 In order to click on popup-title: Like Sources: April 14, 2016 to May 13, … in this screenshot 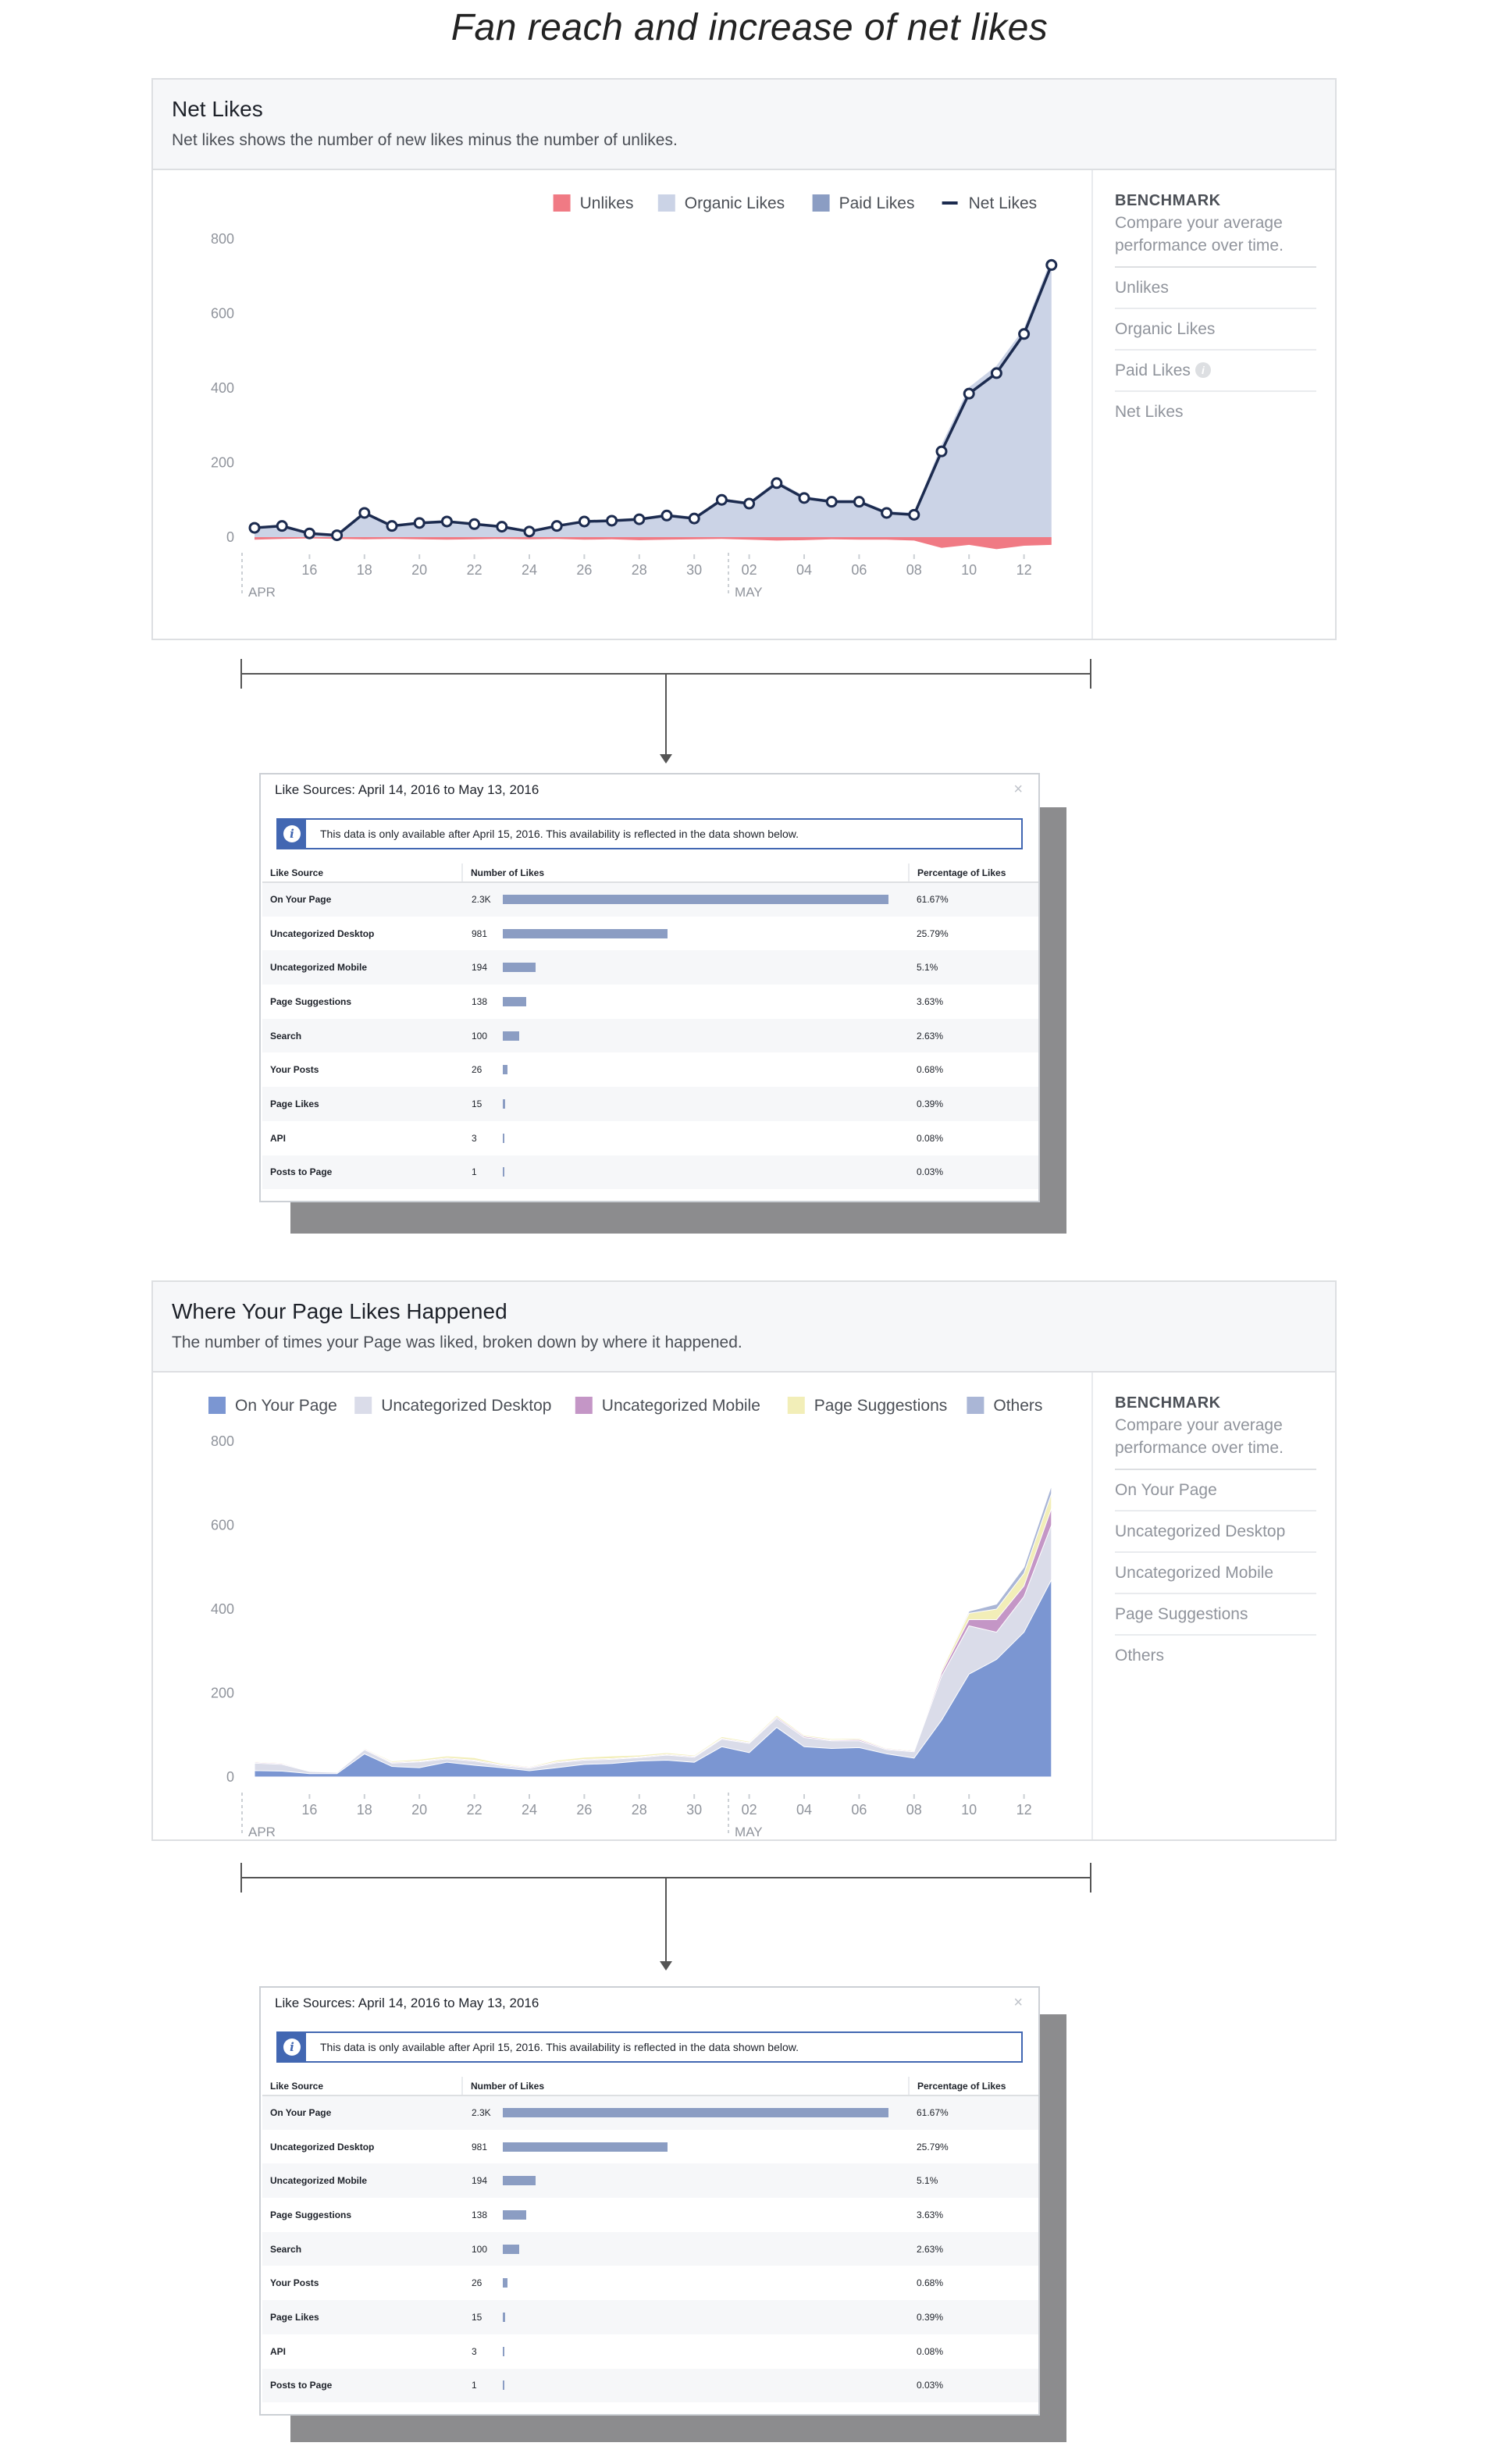, I will do `click(407, 790)`.